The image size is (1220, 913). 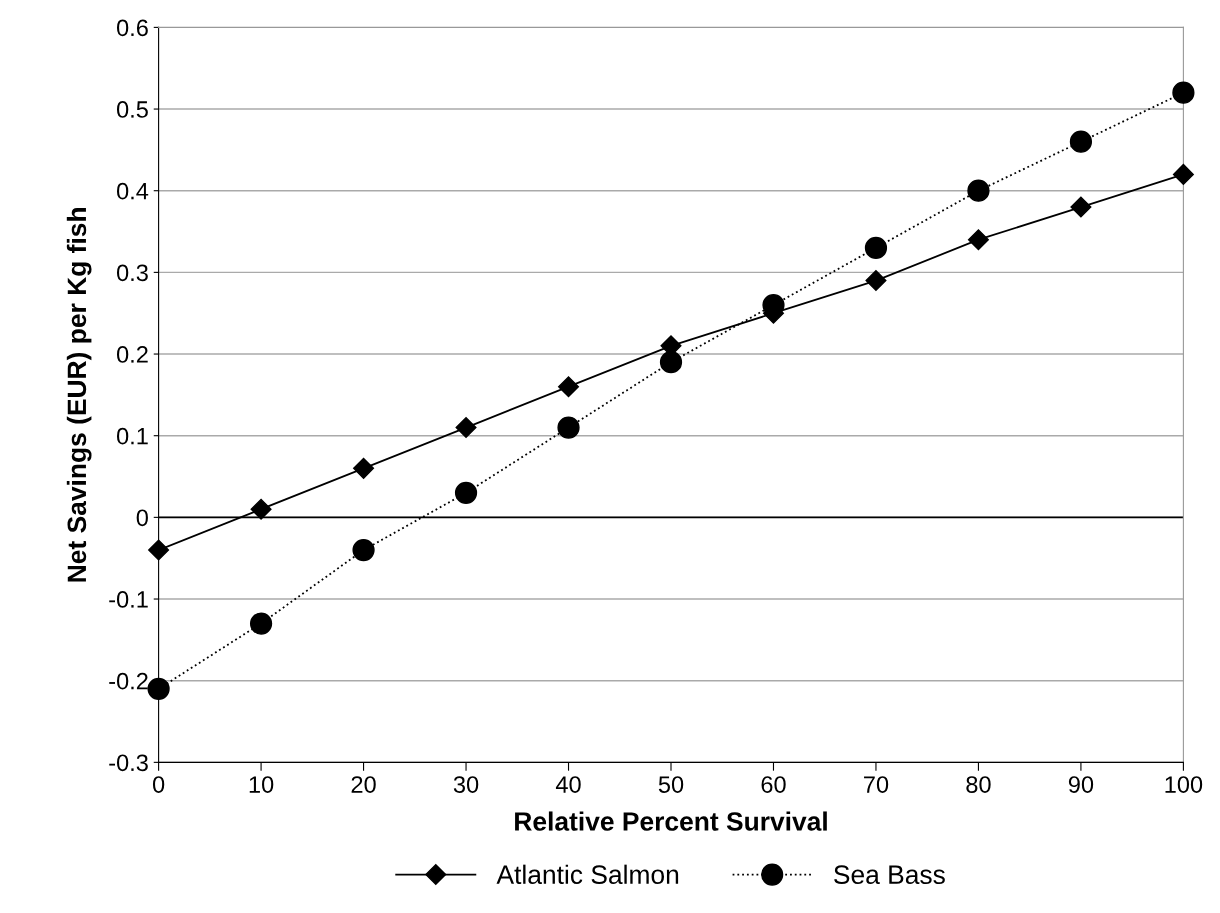 I want to click on x-tick-label: 30, so click(x=466, y=784).